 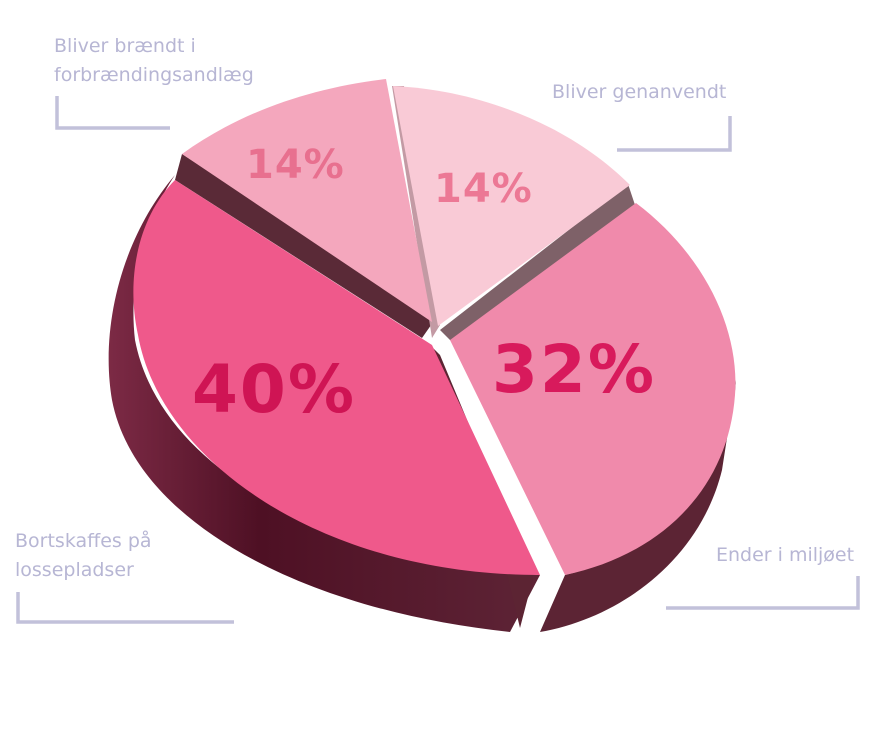 I want to click on slice-bliver-braendt, so click(x=307, y=200).